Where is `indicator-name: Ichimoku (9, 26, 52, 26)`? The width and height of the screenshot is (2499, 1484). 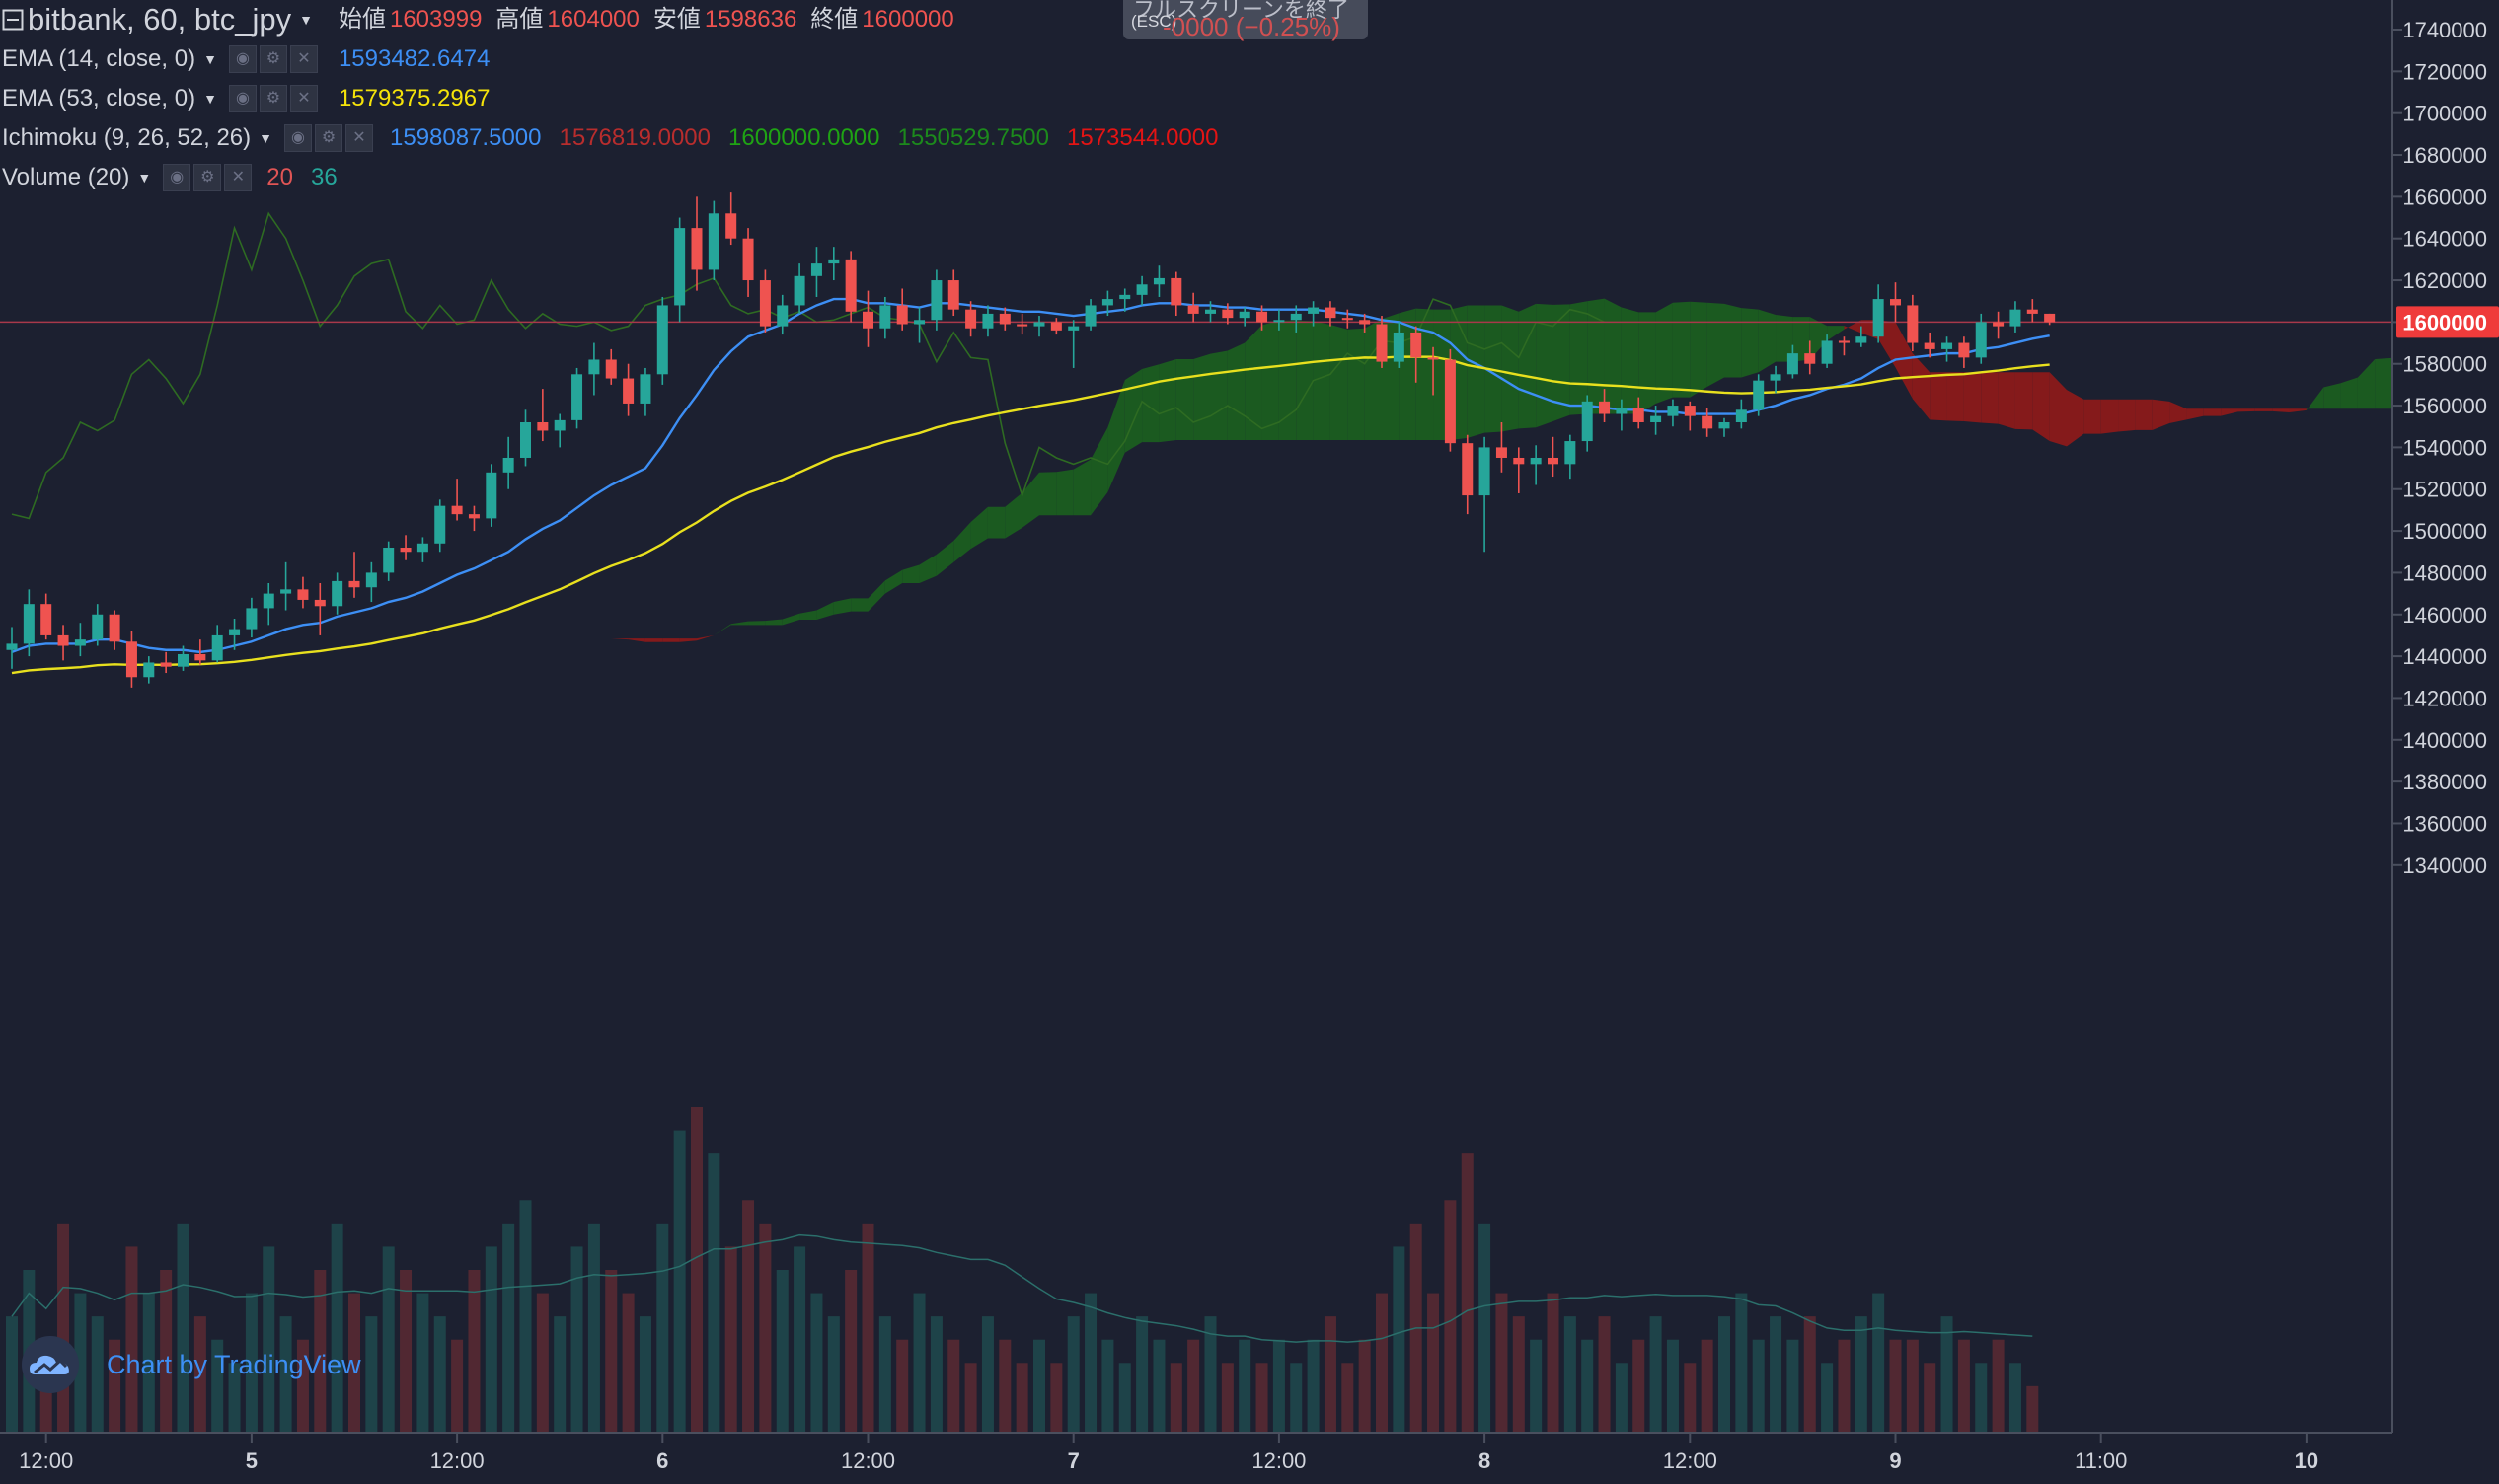 indicator-name: Ichimoku (9, 26, 52, 26) is located at coordinates (127, 137).